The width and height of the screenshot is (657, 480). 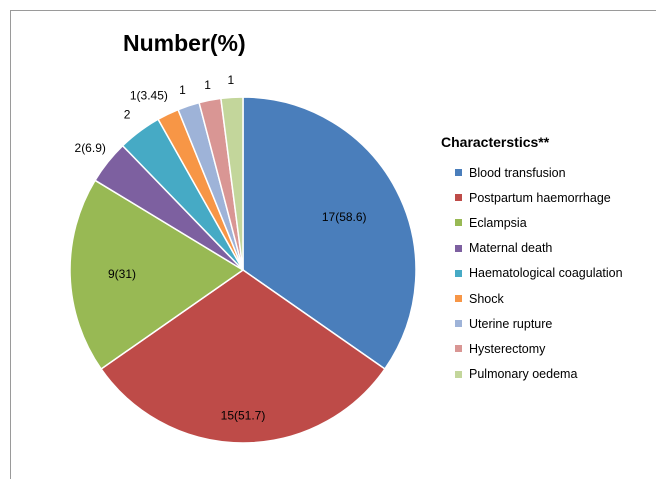 I want to click on legend-item: Uterine rupture, so click(x=539, y=323).